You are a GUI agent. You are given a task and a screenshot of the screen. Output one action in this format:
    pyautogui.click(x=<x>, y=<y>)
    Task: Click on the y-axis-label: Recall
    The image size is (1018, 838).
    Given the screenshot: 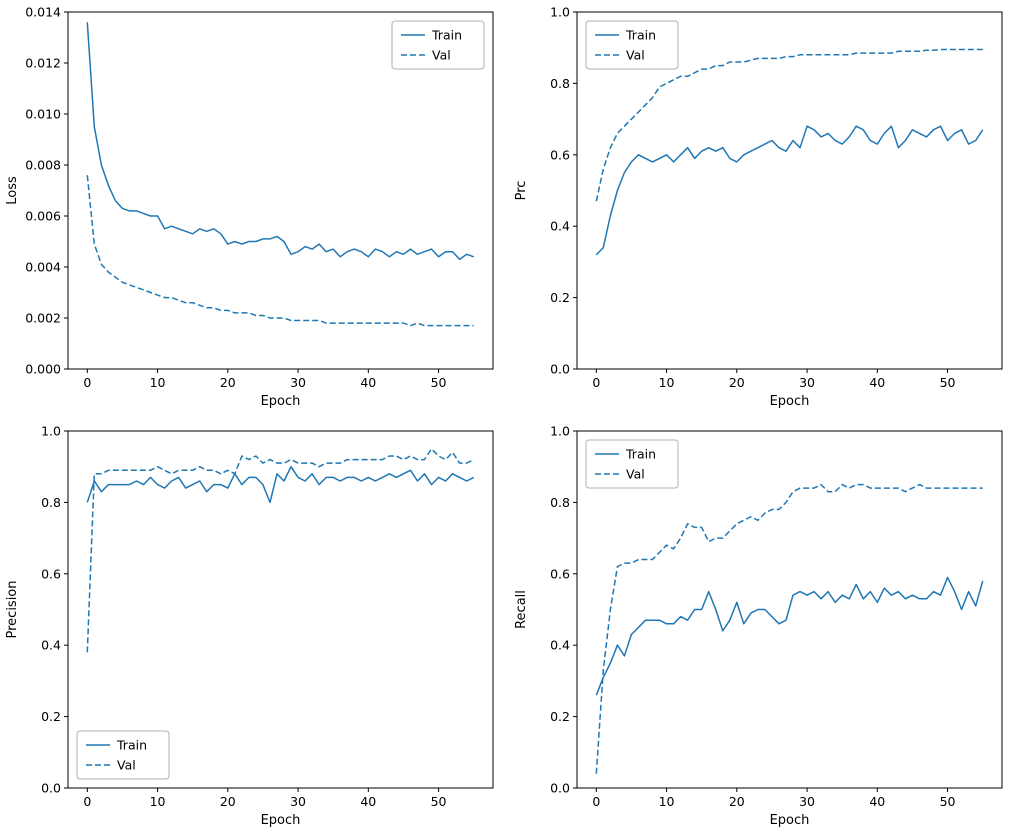 What is the action you would take?
    pyautogui.click(x=521, y=609)
    